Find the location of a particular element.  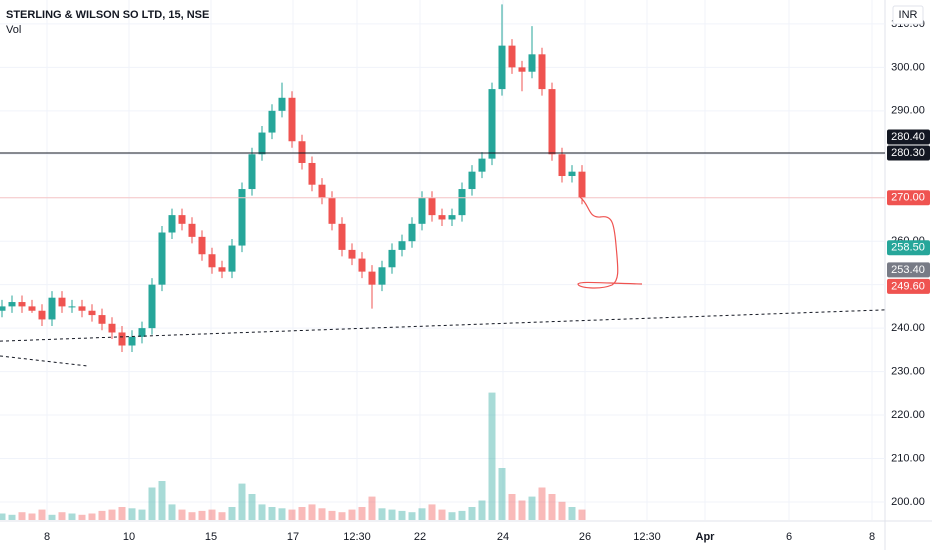

x-tick-label: 15 is located at coordinates (211, 537).